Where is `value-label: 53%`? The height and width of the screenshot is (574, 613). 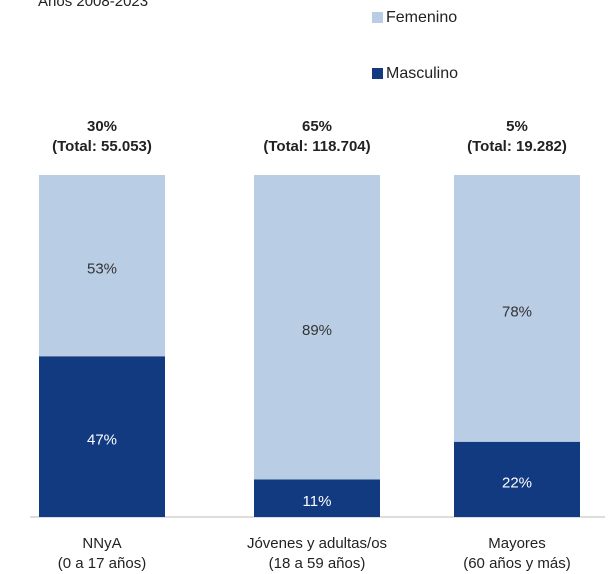 value-label: 53% is located at coordinates (102, 269).